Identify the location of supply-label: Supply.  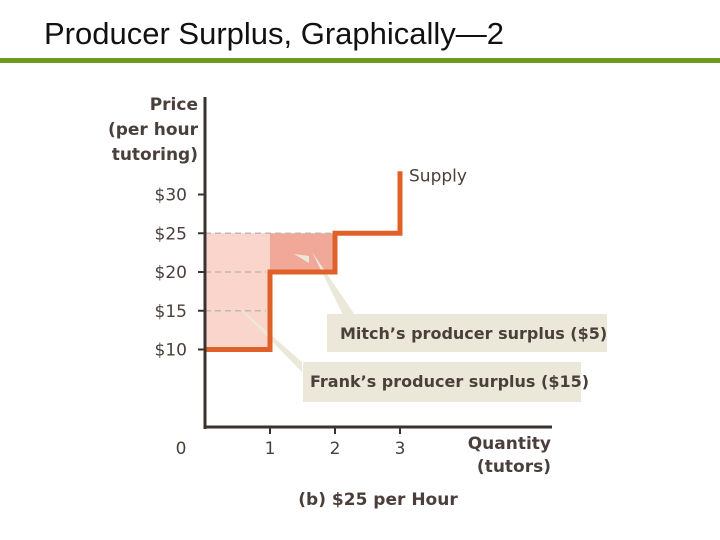
(438, 176).